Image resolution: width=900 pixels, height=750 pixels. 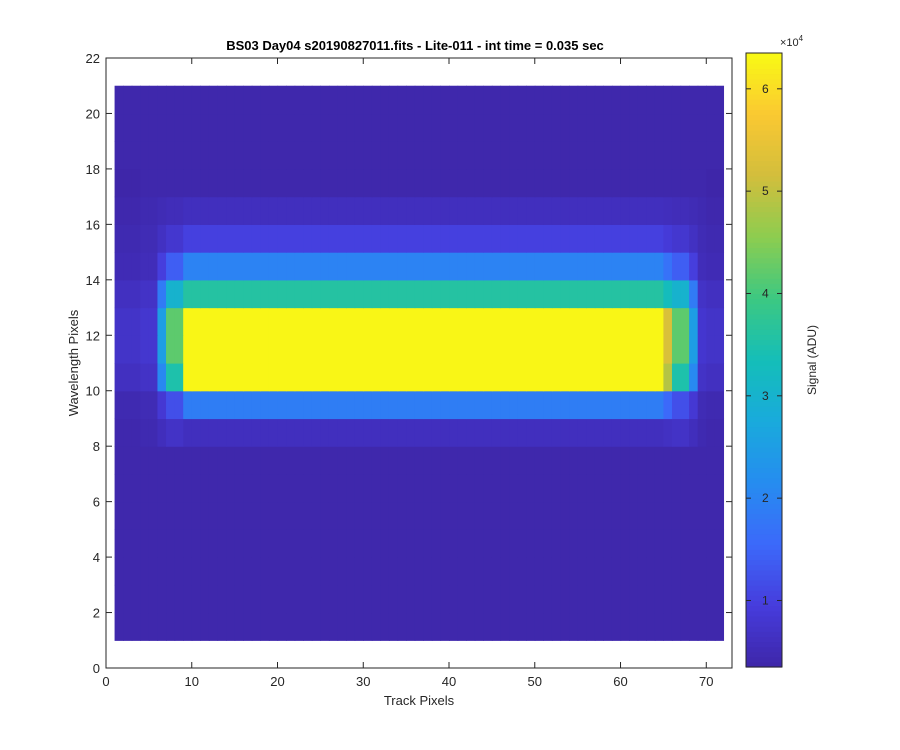 I want to click on x-tick-label: 0, so click(x=105, y=681).